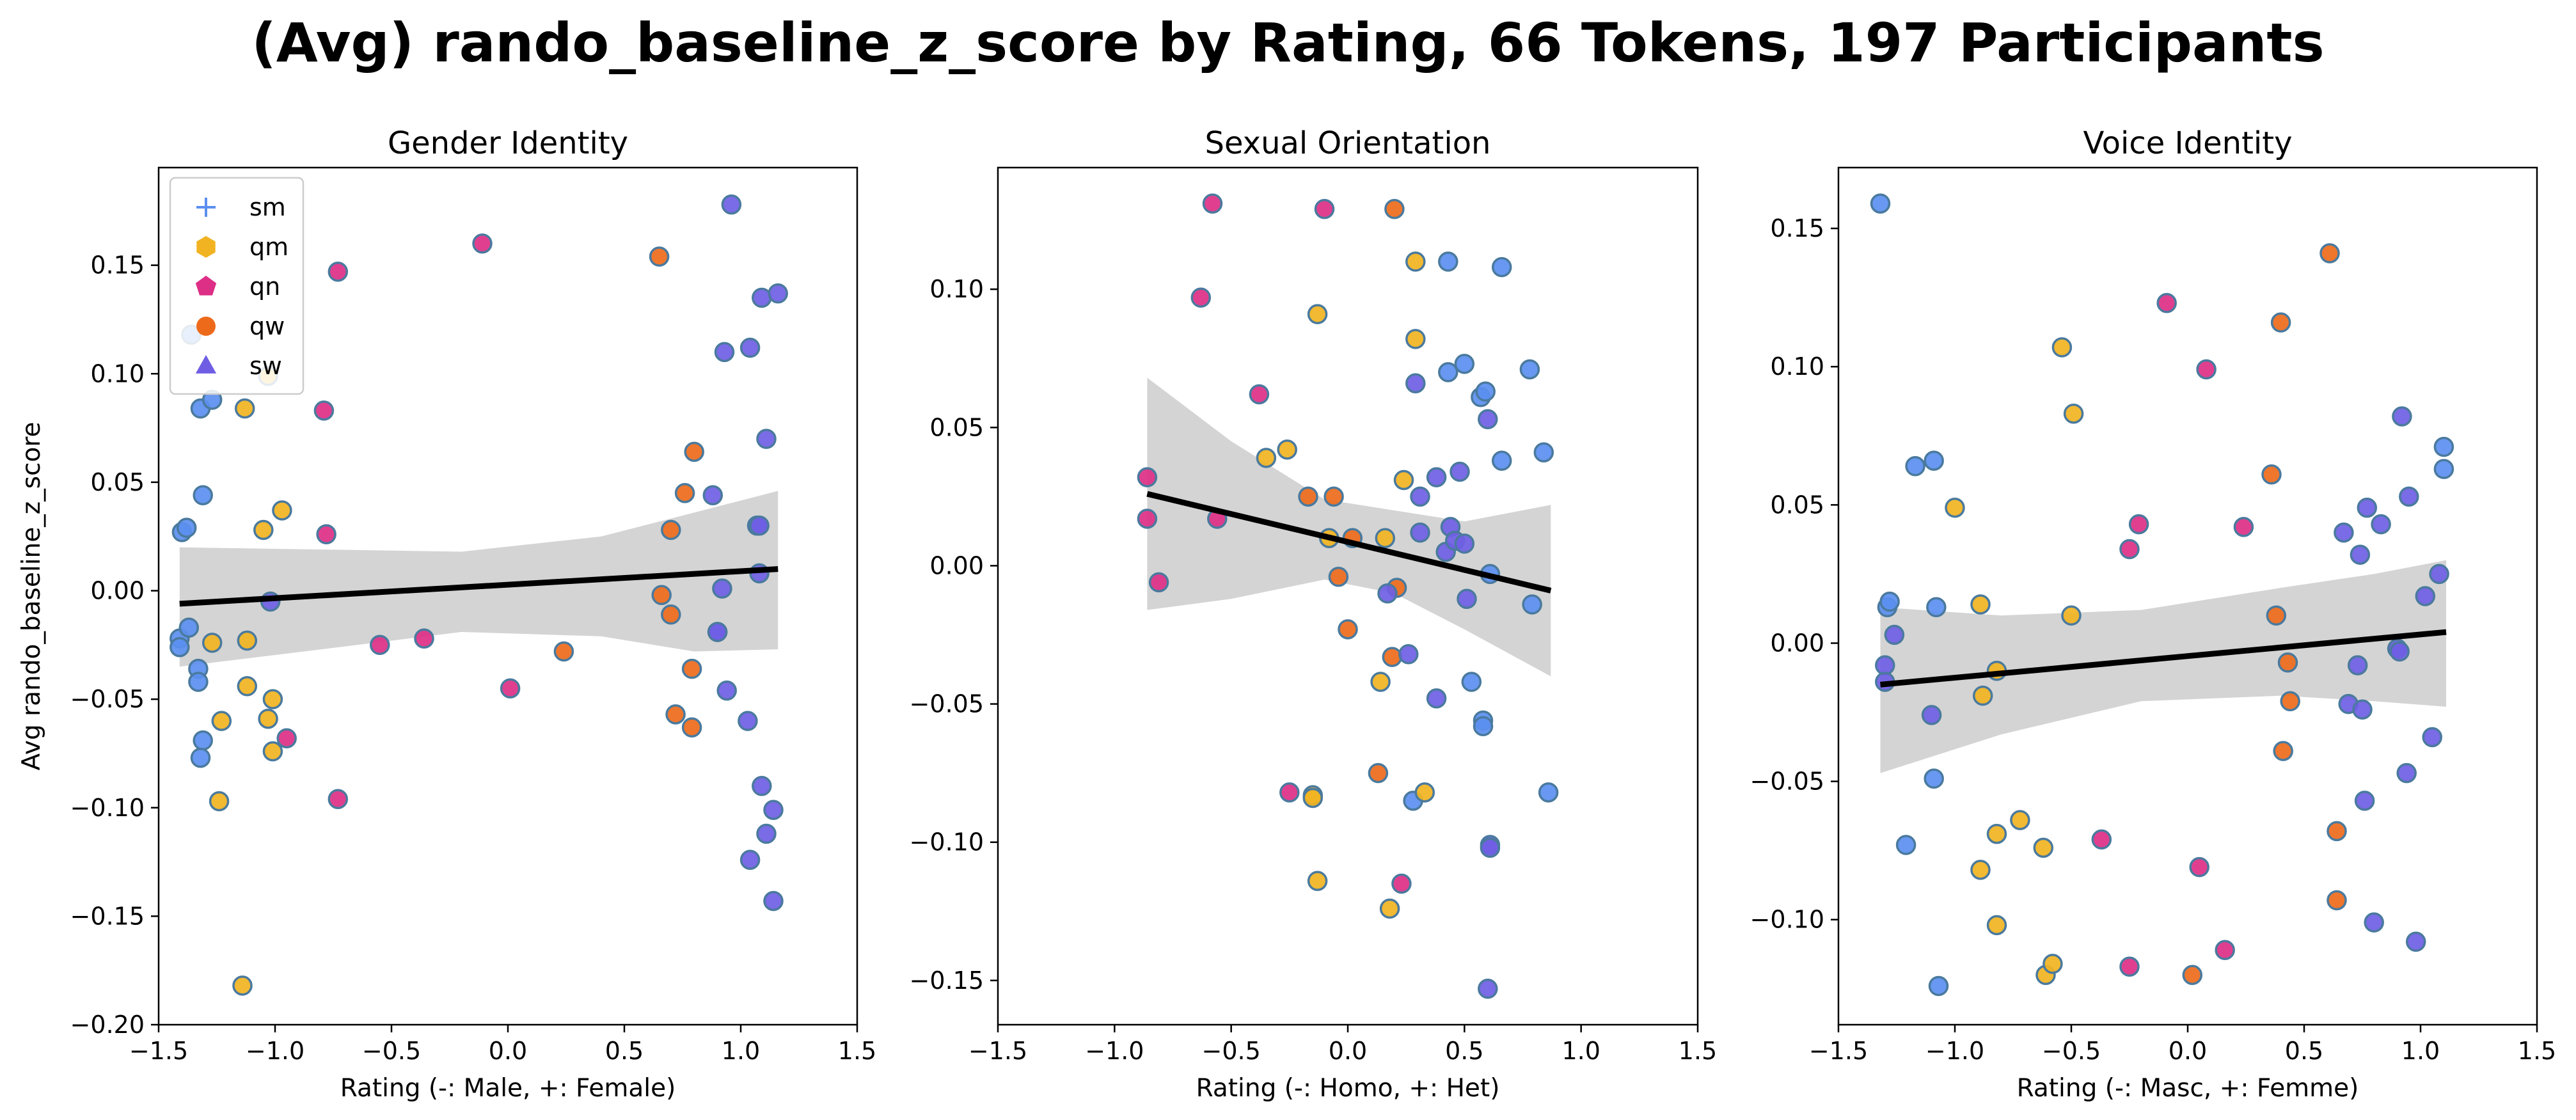  I want to click on panel-title: Voice Identity, so click(2188, 143).